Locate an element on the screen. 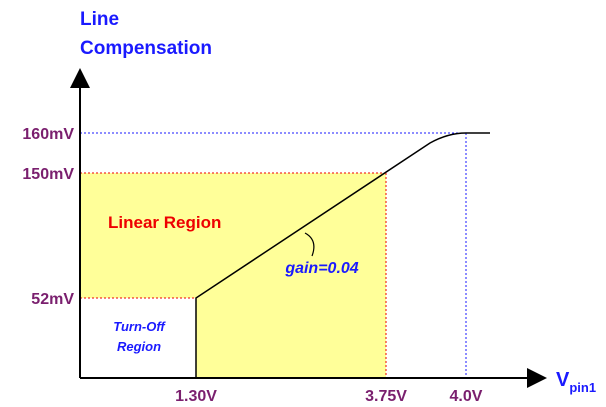  x-axis-label: Vpin1 is located at coordinates (576, 382).